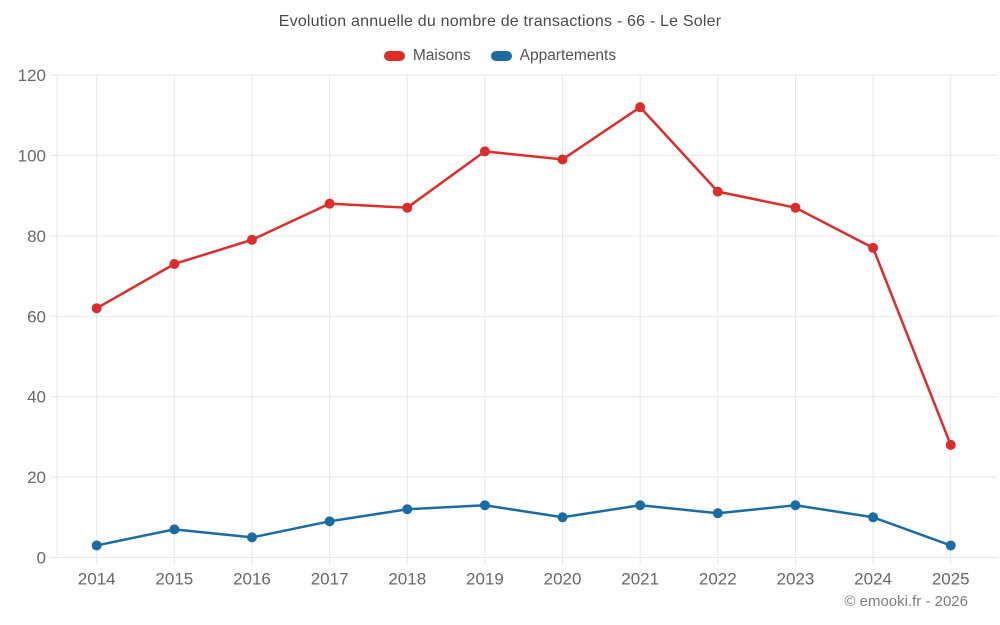  Describe the element at coordinates (36, 477) in the screenshot. I see `y-tick-label-20: 20` at that location.